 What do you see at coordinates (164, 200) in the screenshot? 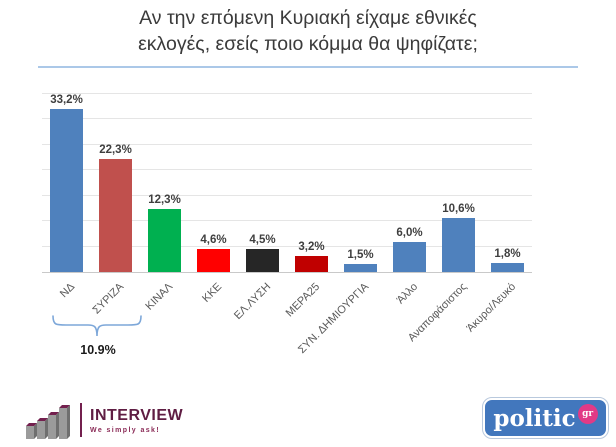
I see `value-label: 12,3%` at bounding box center [164, 200].